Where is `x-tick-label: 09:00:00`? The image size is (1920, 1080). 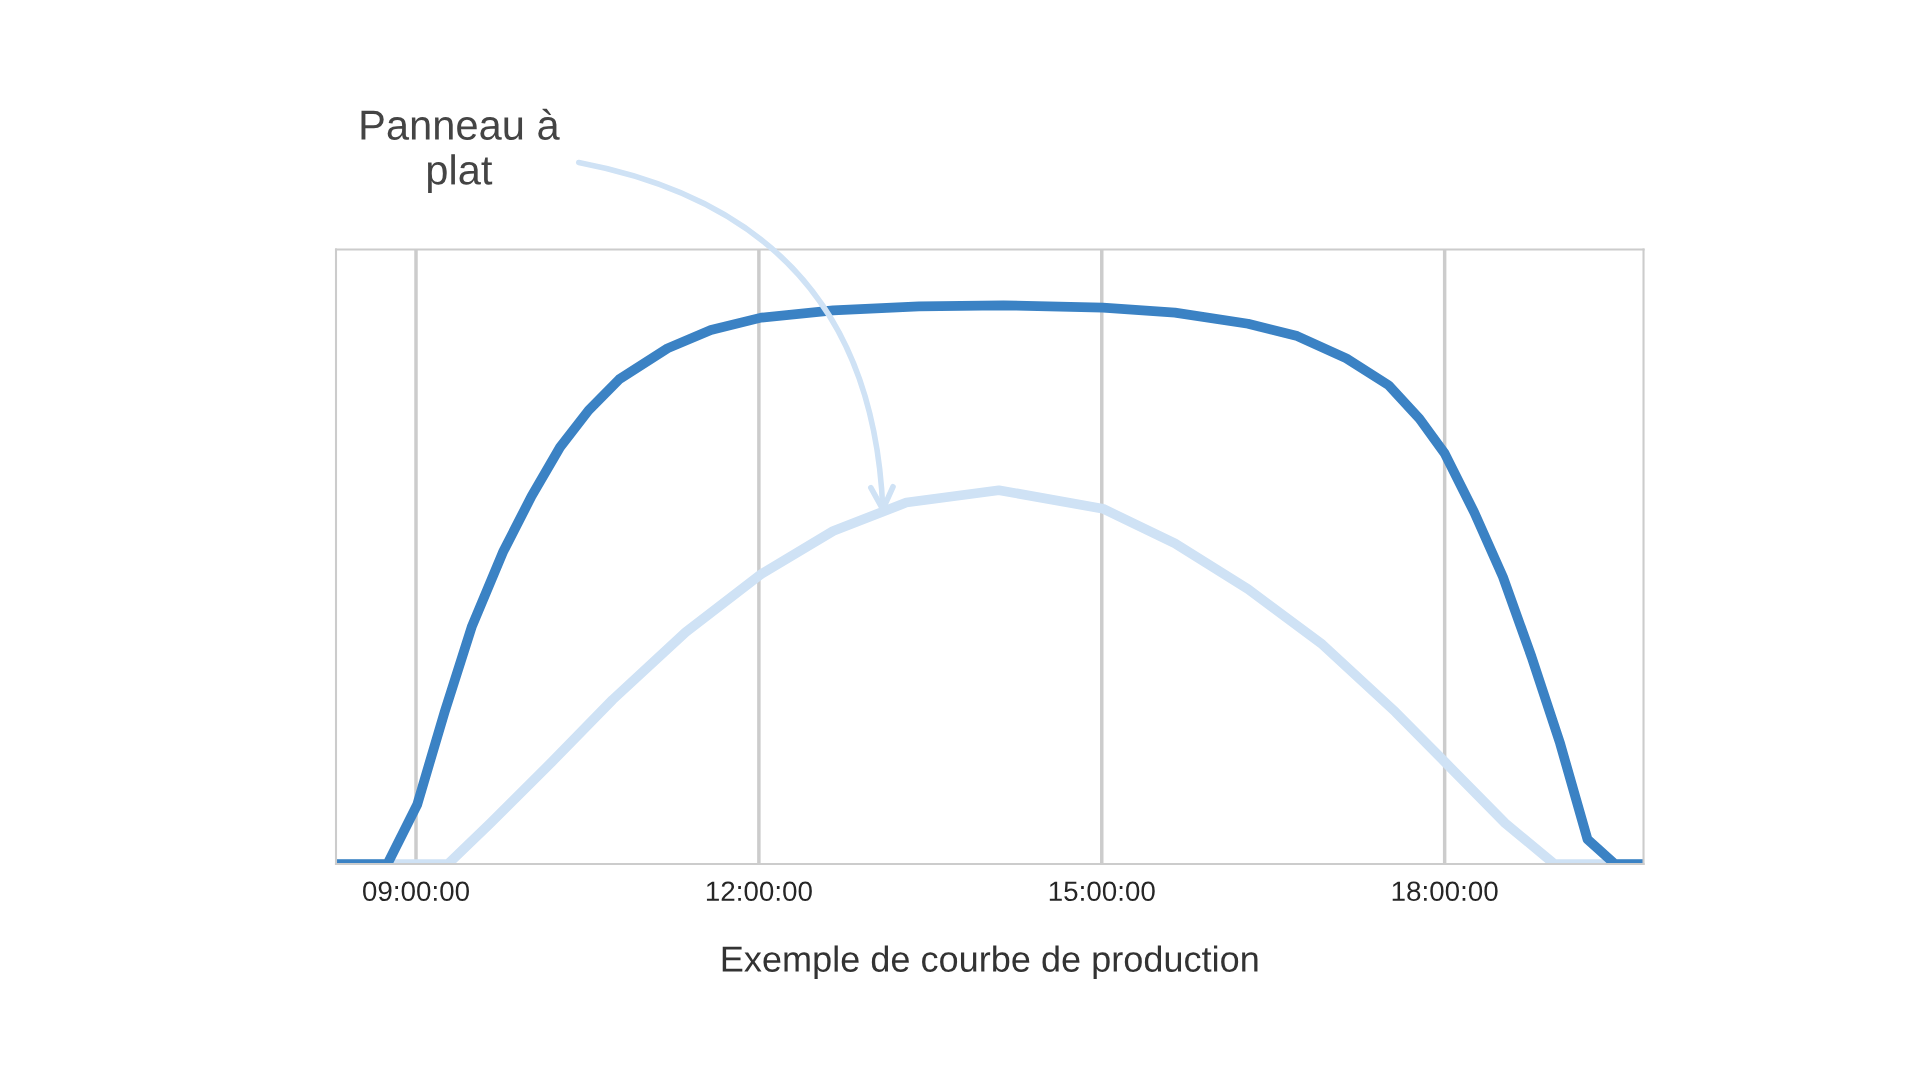 x-tick-label: 09:00:00 is located at coordinates (416, 891).